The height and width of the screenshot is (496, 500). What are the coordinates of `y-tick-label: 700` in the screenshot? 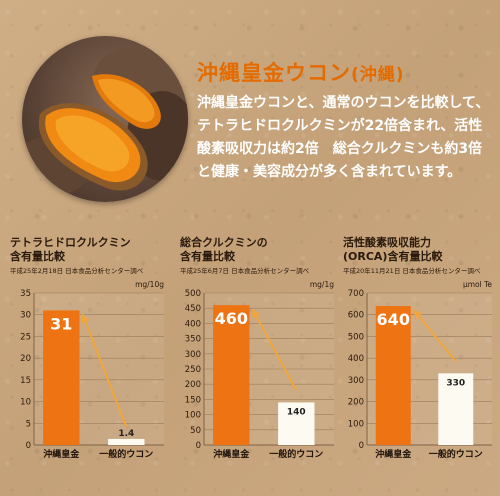 It's located at (356, 294).